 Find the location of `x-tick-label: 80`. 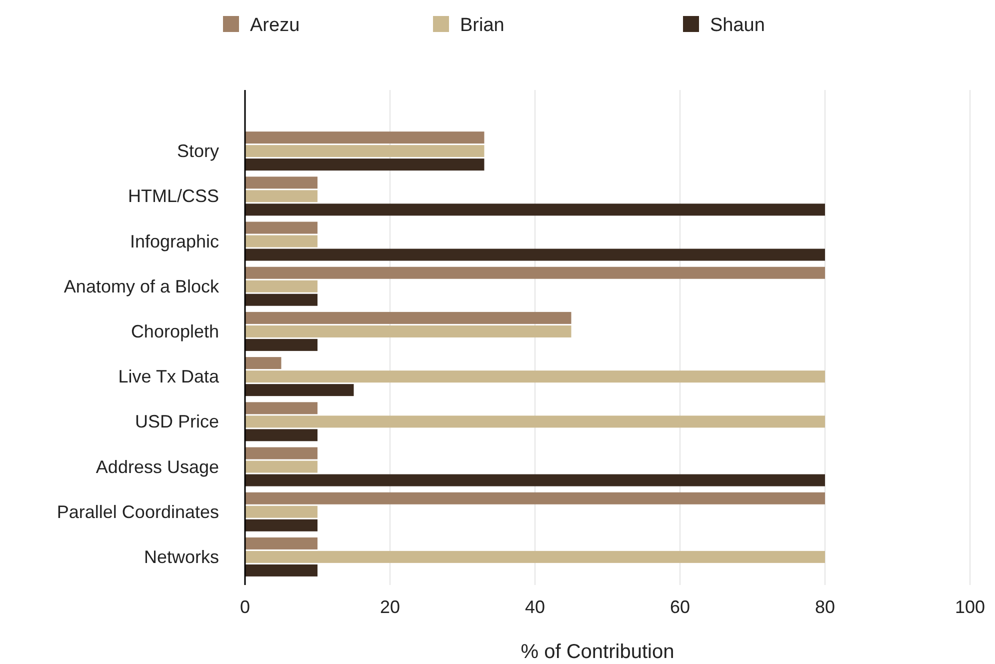

x-tick-label: 80 is located at coordinates (825, 607).